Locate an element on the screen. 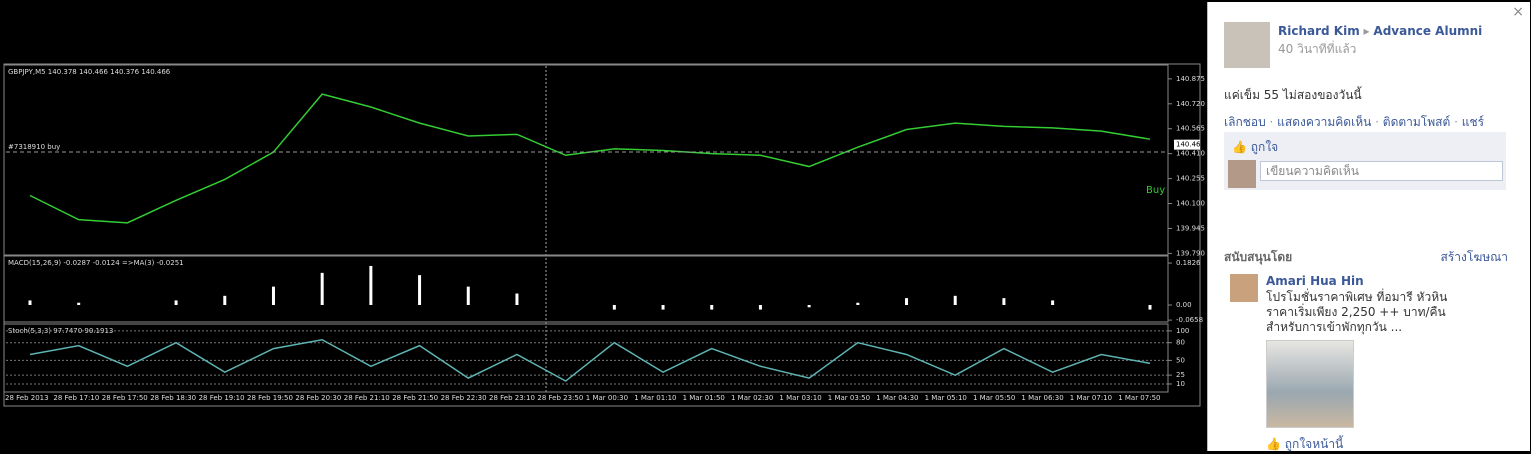 This screenshot has height=454, width=1531. sponsored: สนับสนุนโดย is located at coordinates (1258, 257).